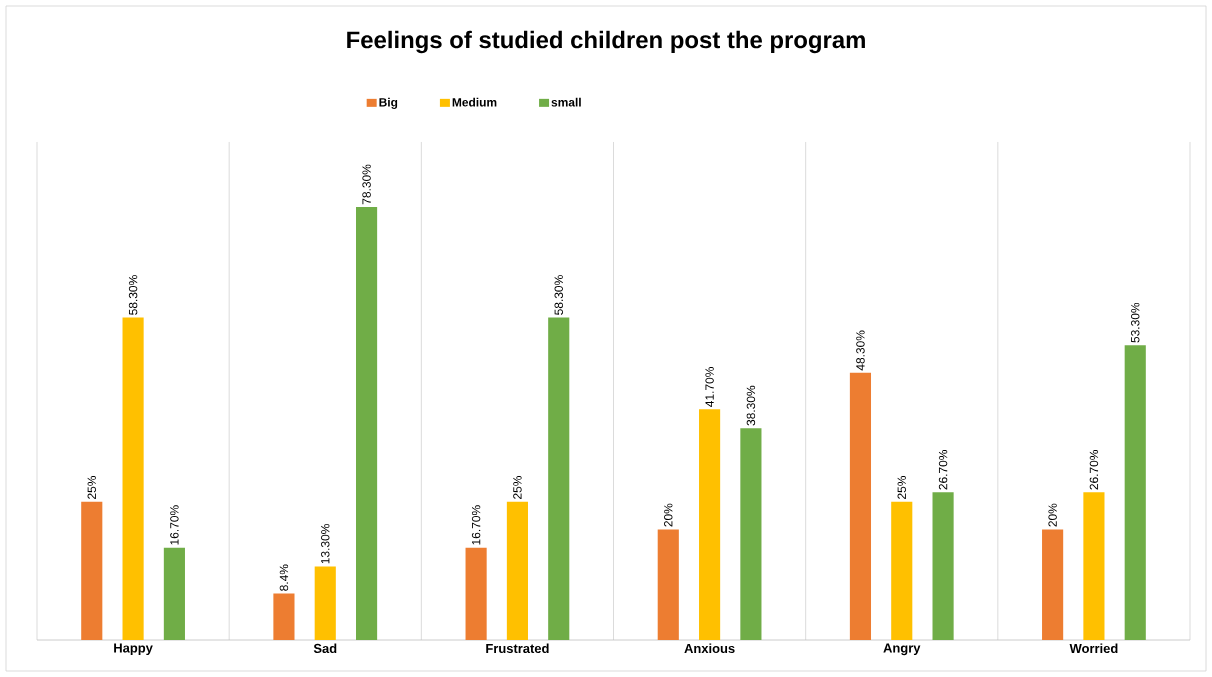 This screenshot has width=1212, height=677. I want to click on legend-label: Big, so click(388, 103).